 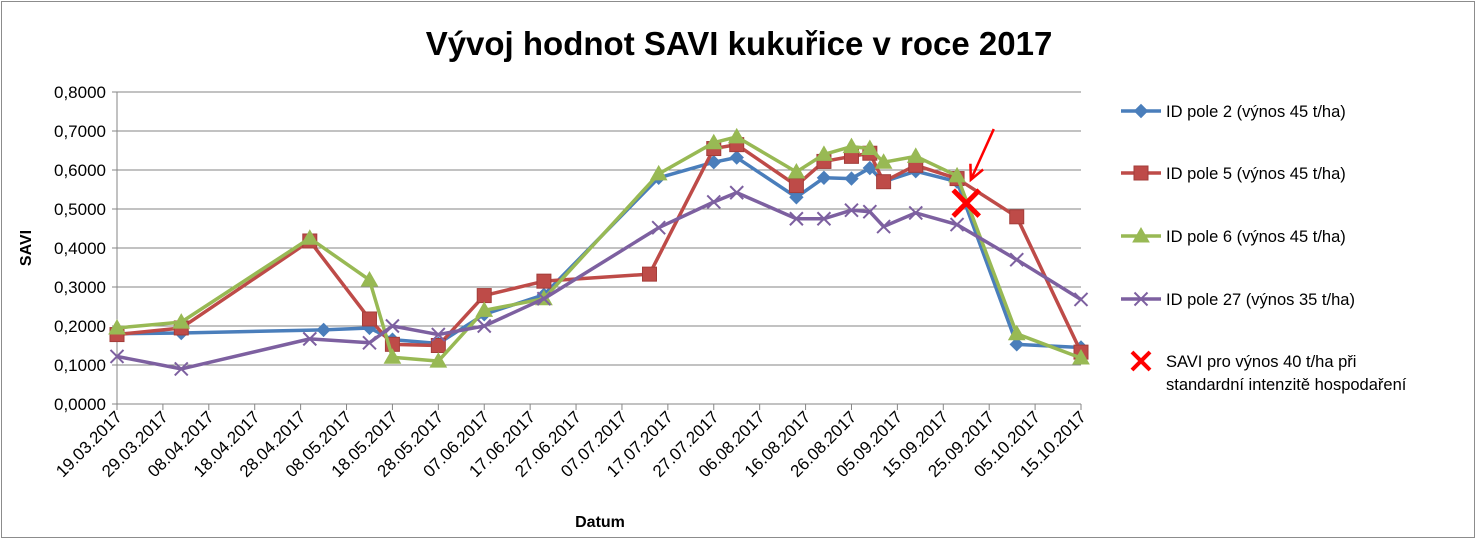 I want to click on y-tick-label: 0,4000, so click(x=80, y=248).